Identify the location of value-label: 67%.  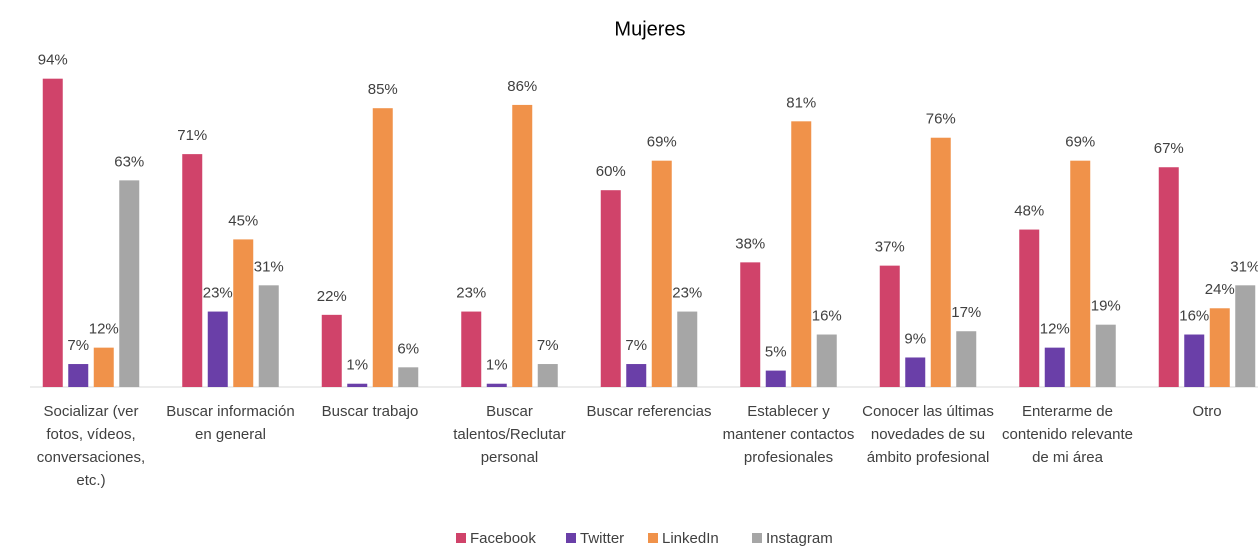
(1169, 148).